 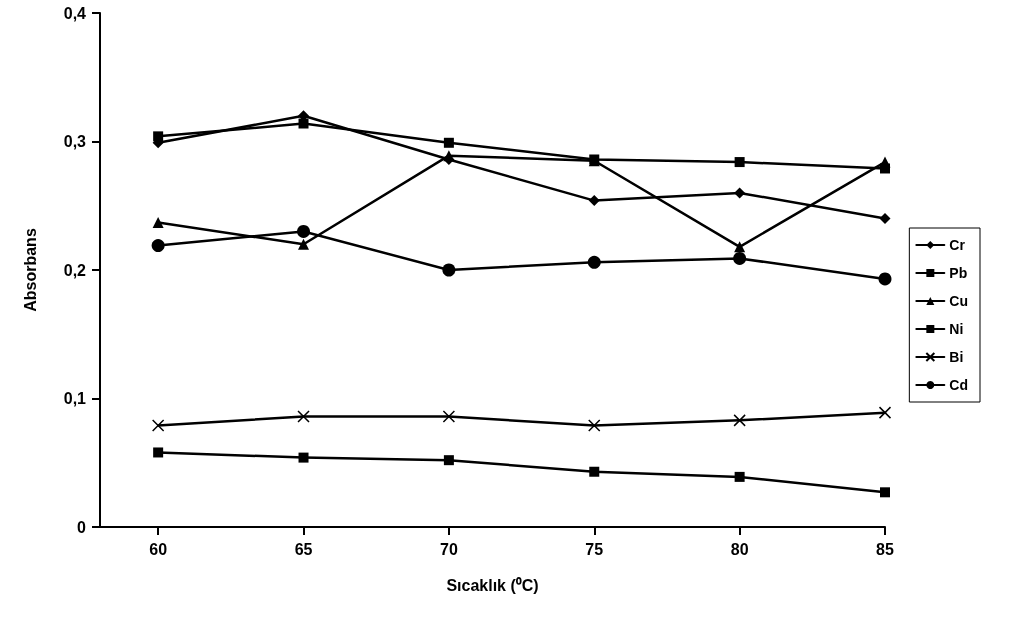 I want to click on legend-label: Pb, so click(x=958, y=273).